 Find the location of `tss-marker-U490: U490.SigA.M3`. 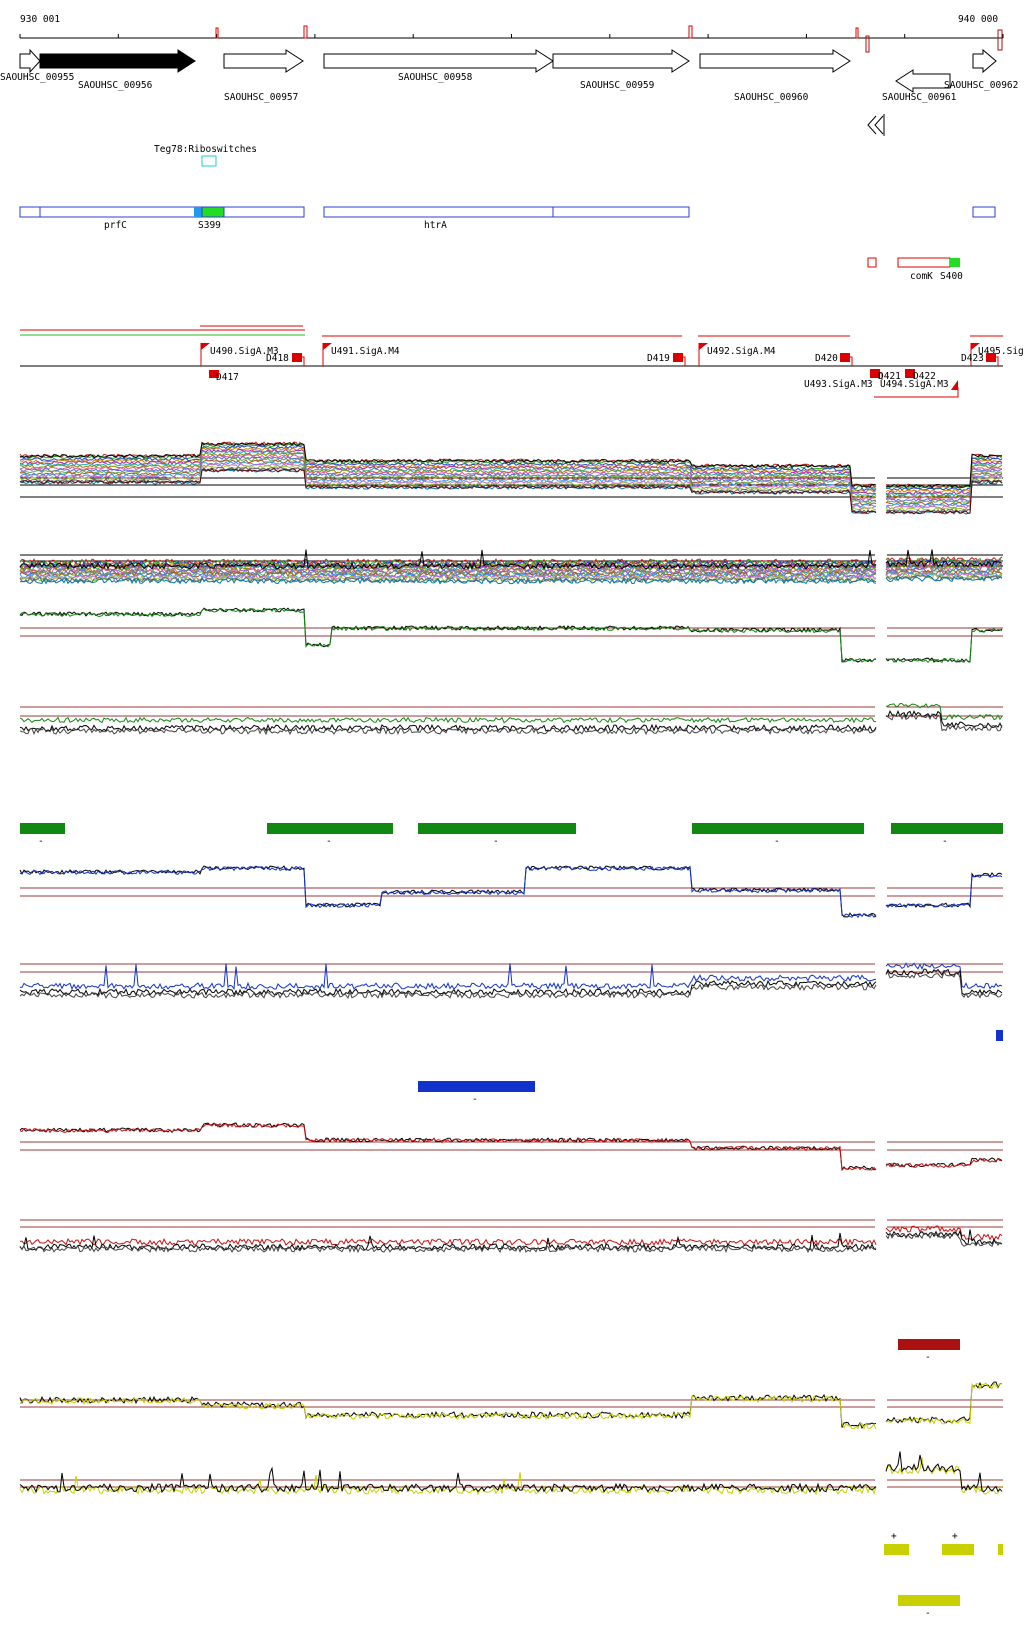

tss-marker-U490: U490.SigA.M3 is located at coordinates (239, 354).